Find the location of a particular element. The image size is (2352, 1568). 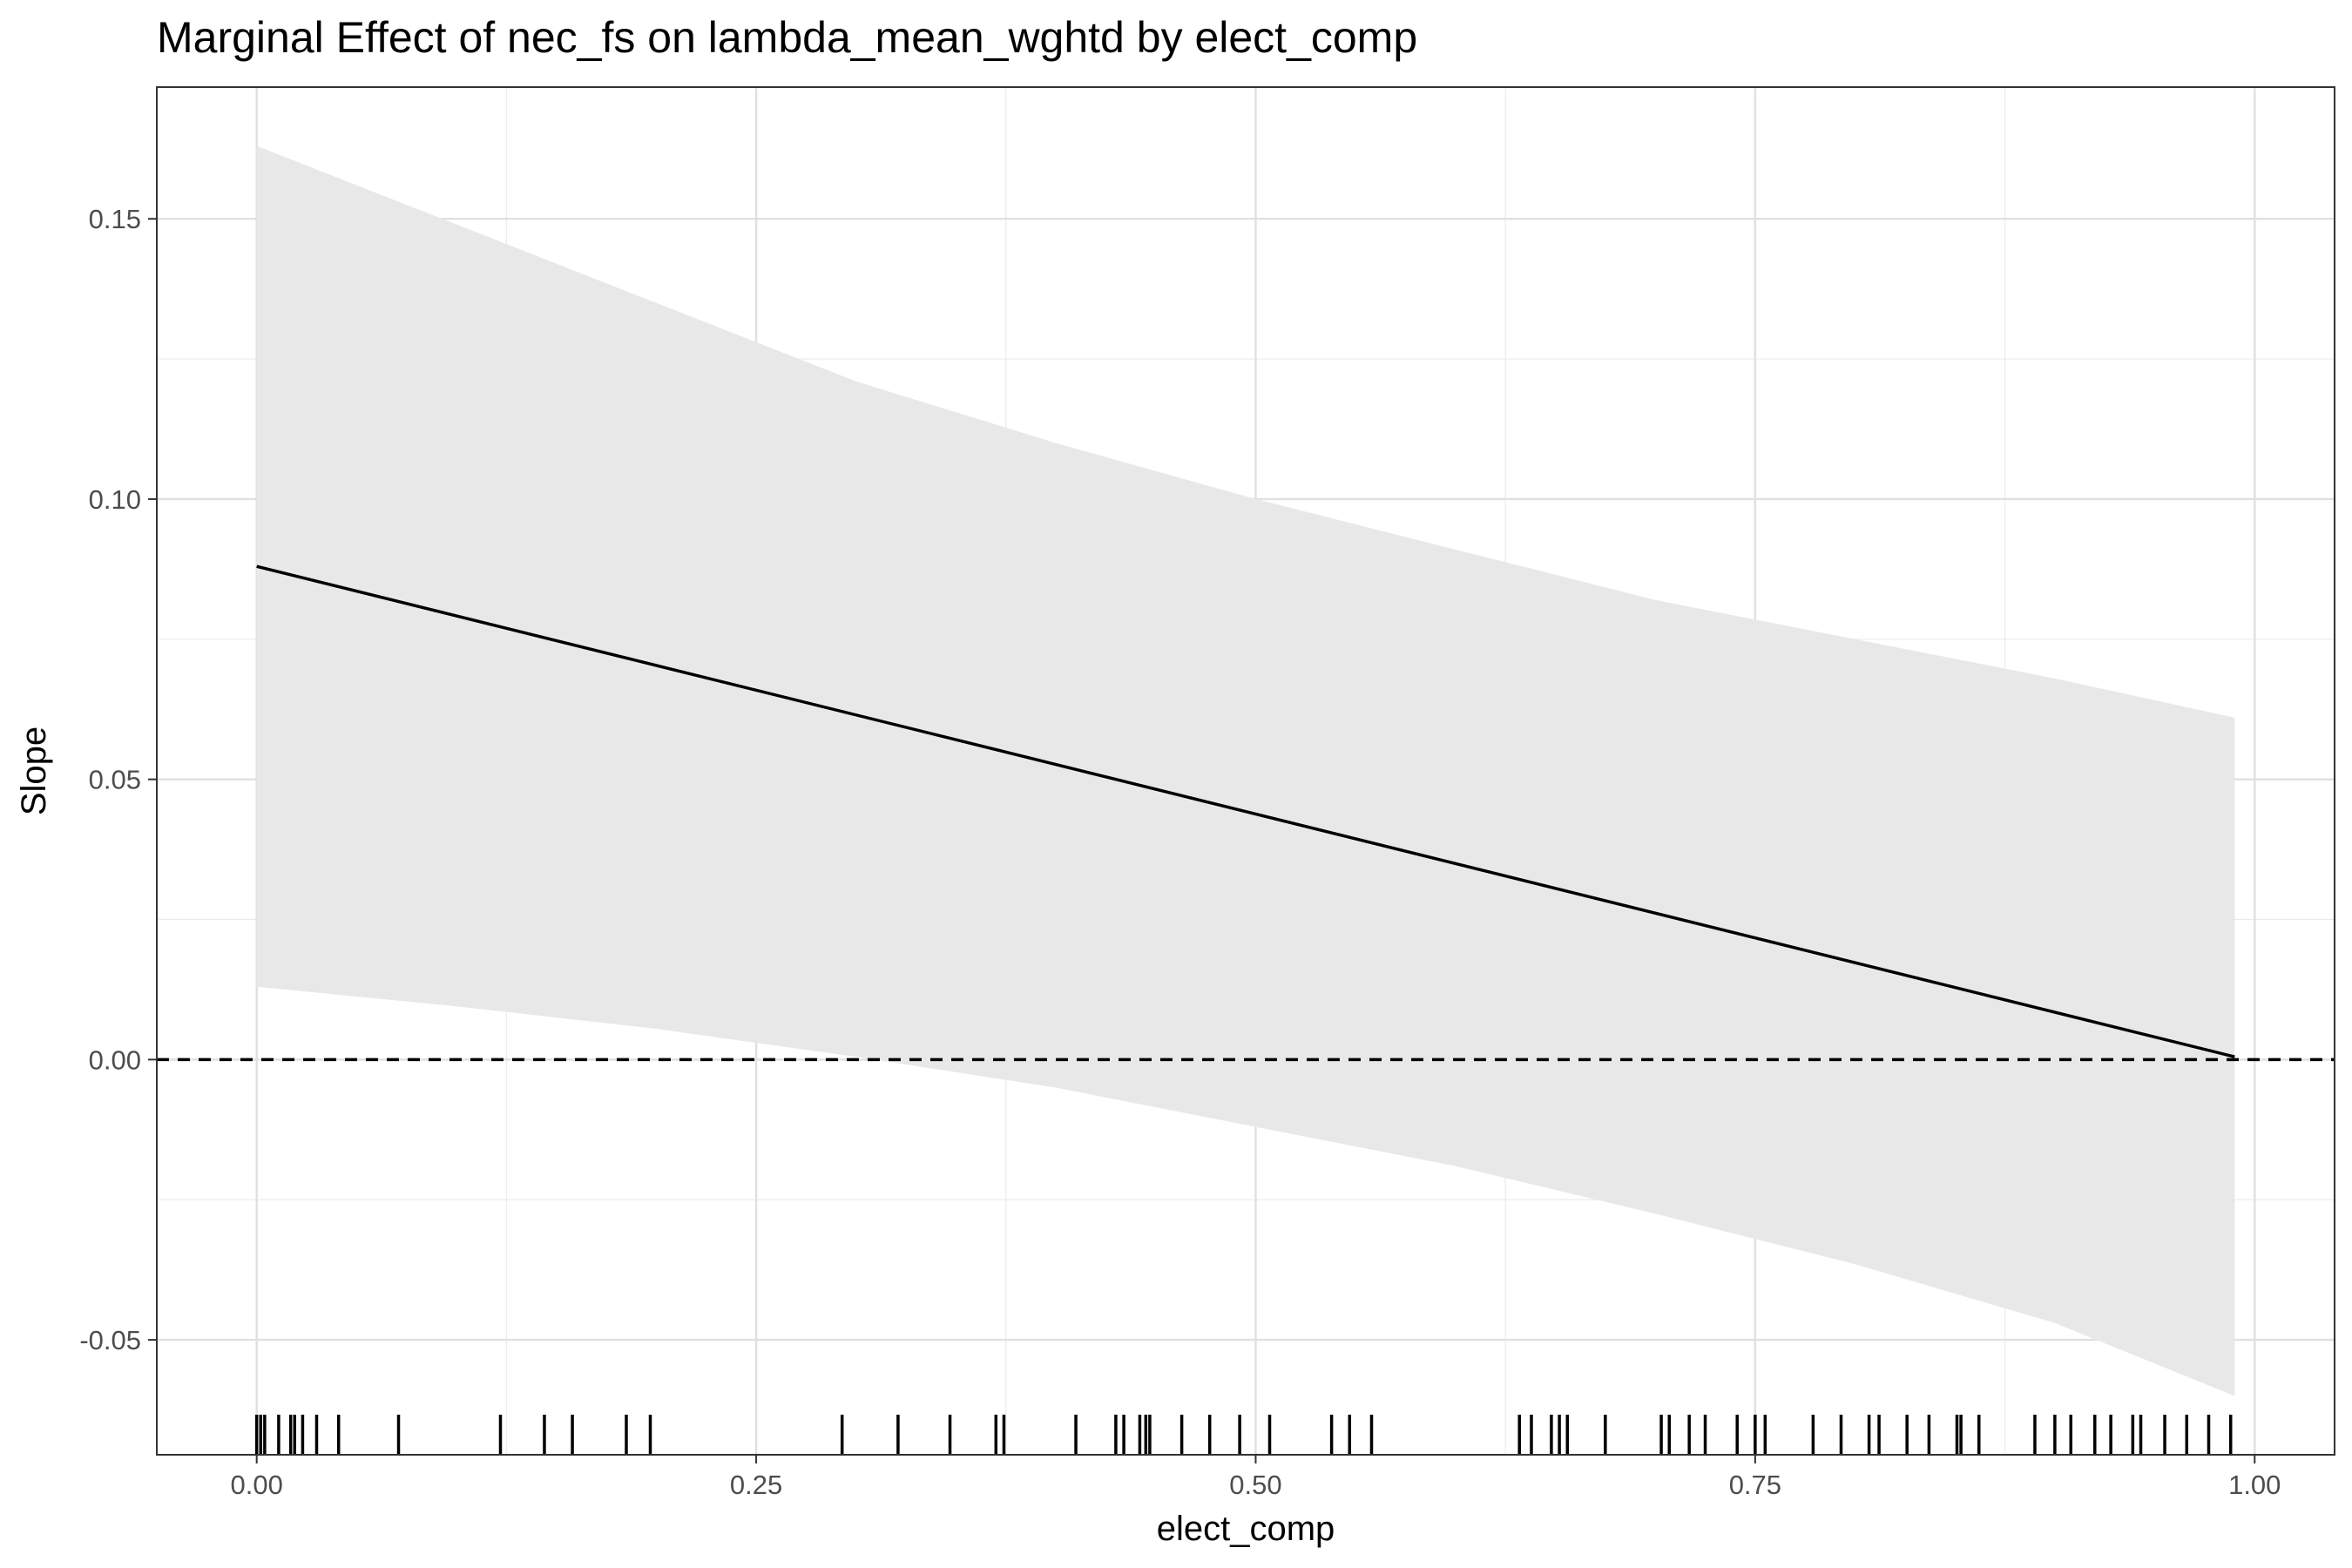

x-tick-label: 1.00 is located at coordinates (2254, 1485).